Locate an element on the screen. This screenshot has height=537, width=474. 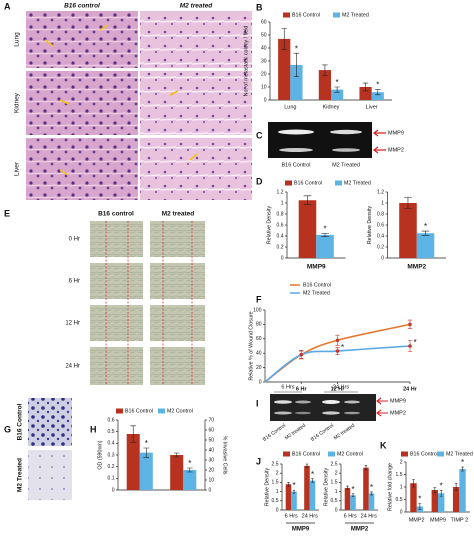
panel-letter: F is located at coordinates (259, 299).